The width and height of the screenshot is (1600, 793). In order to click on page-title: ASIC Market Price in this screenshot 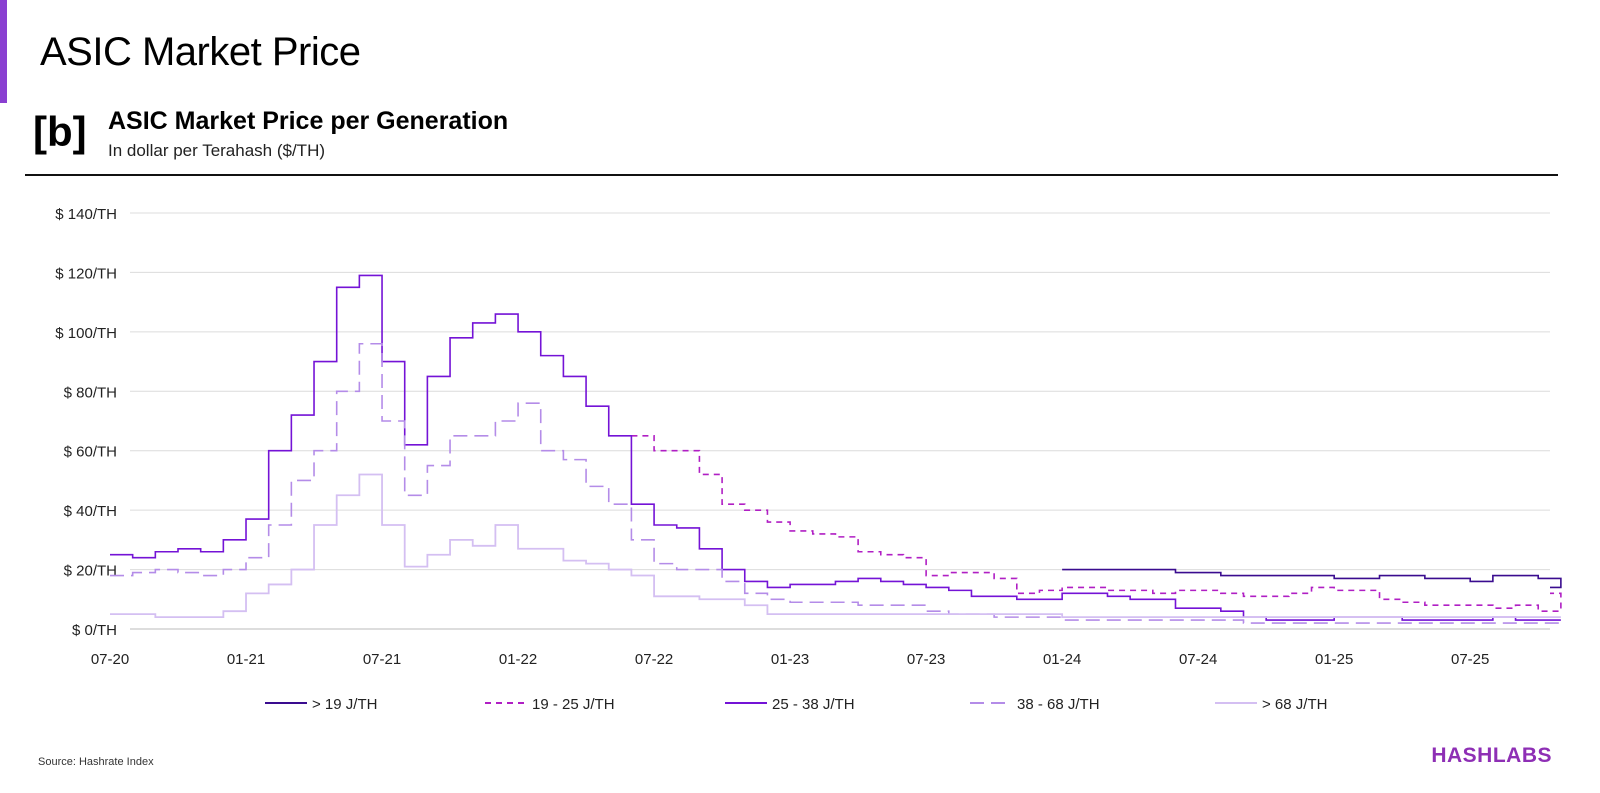, I will do `click(200, 52)`.